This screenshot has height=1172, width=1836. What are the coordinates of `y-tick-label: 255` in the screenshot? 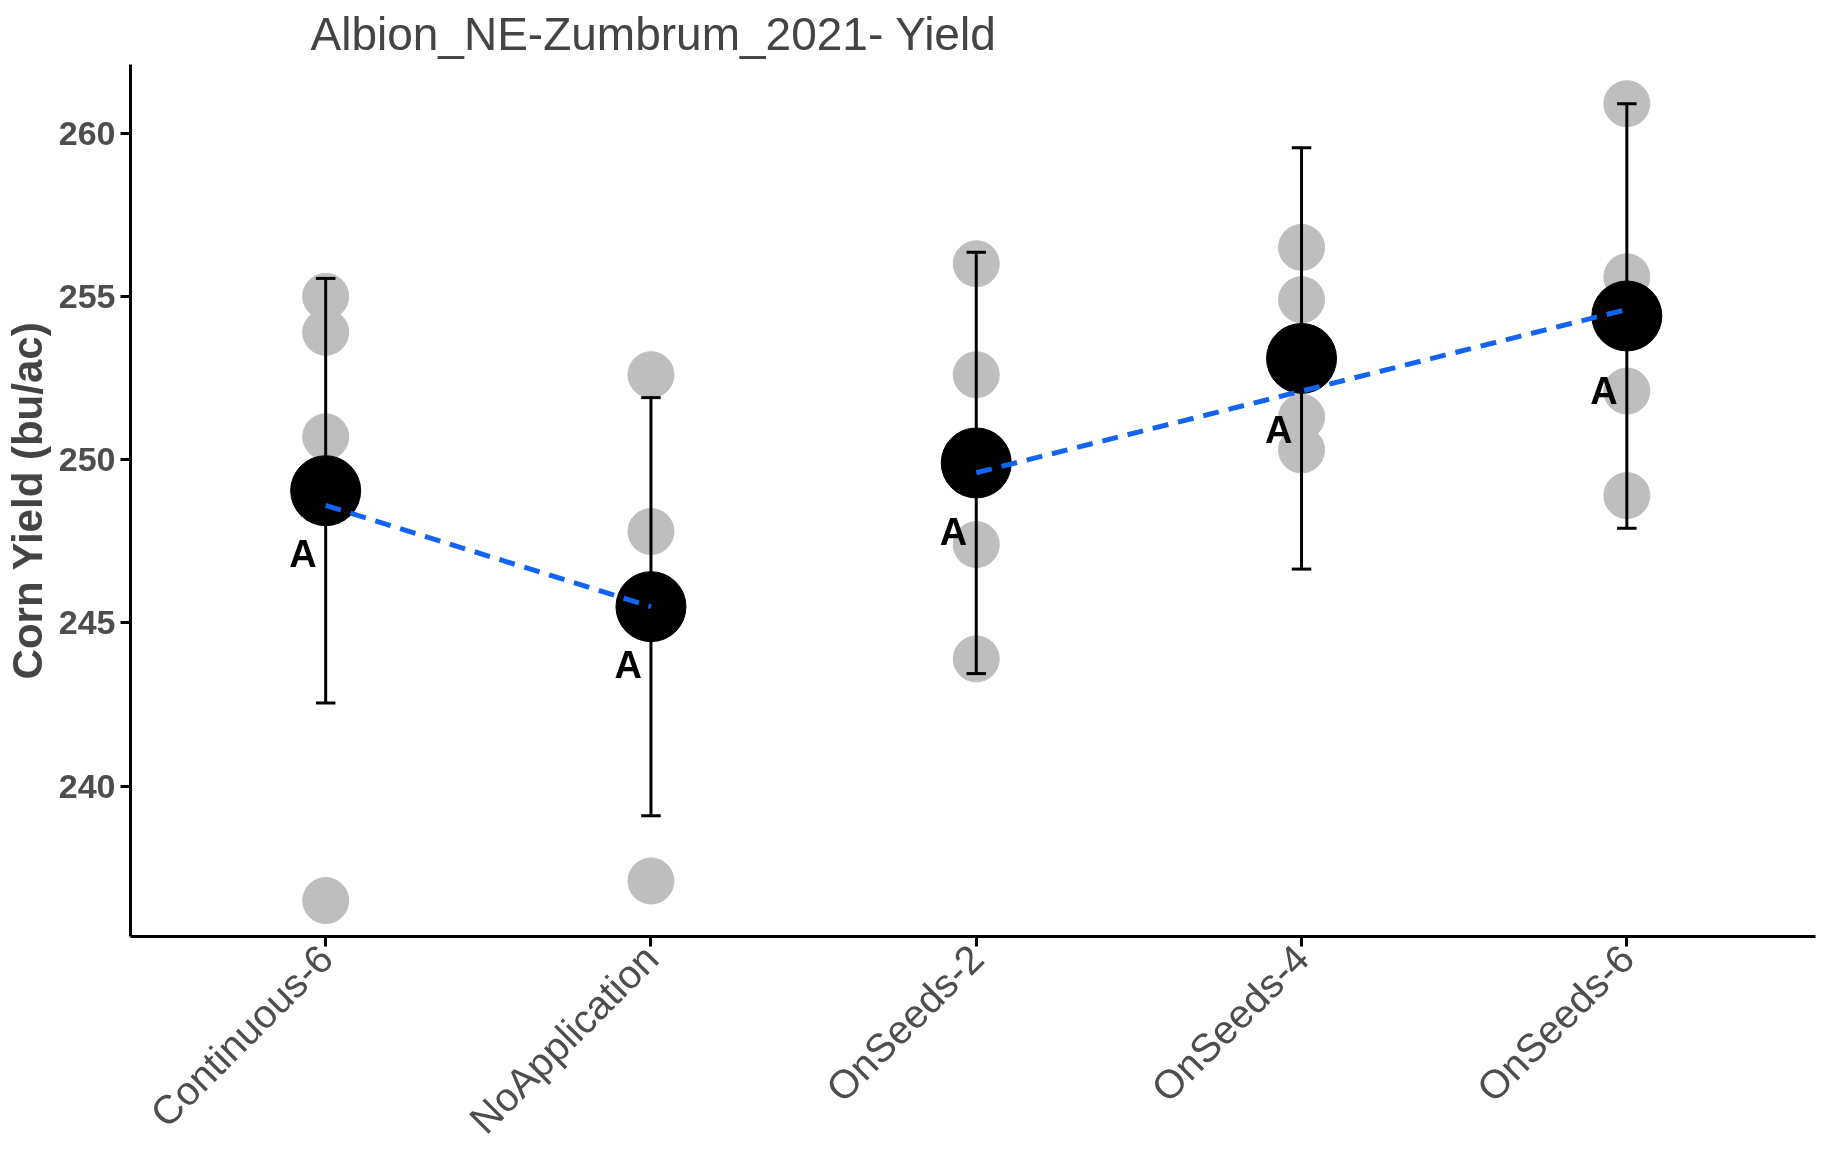 It's located at (87, 295).